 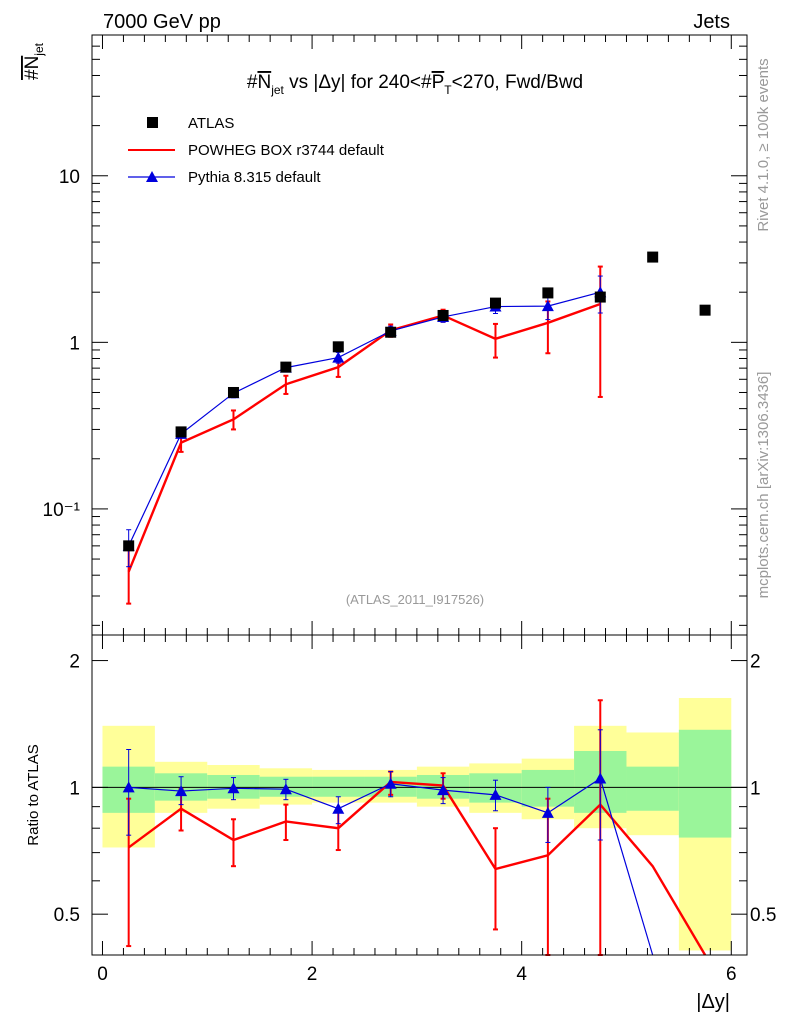 I want to click on legend-pythia-marker, so click(x=152, y=176).